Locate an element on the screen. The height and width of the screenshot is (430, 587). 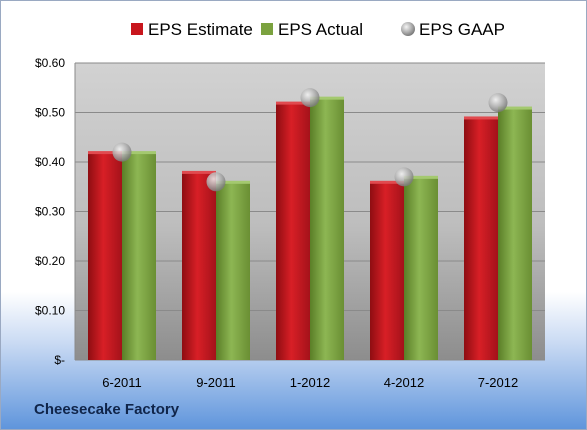
legend-label: EPS Actual is located at coordinates (320, 29).